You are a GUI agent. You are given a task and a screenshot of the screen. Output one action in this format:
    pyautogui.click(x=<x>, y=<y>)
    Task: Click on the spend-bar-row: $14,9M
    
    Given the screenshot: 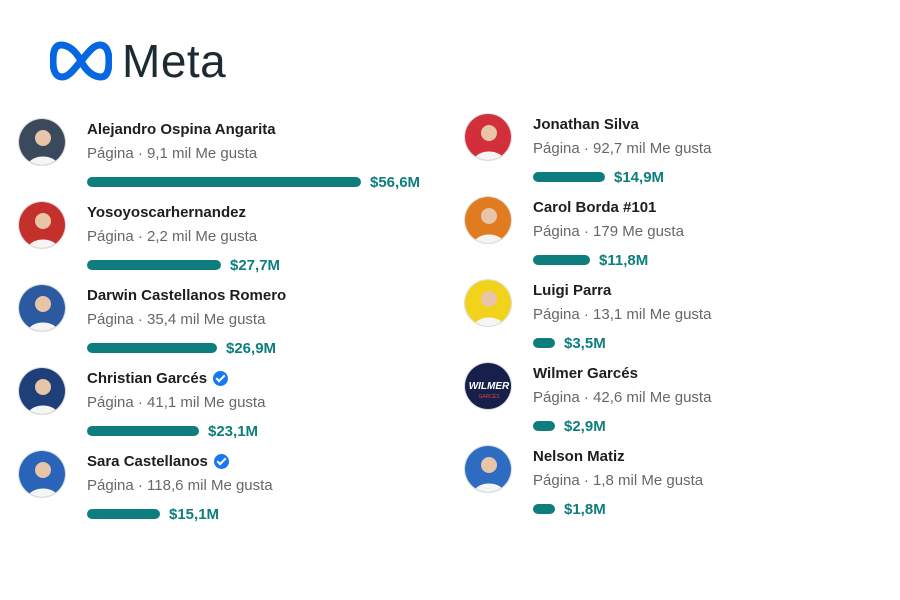 What is the action you would take?
    pyautogui.click(x=598, y=177)
    